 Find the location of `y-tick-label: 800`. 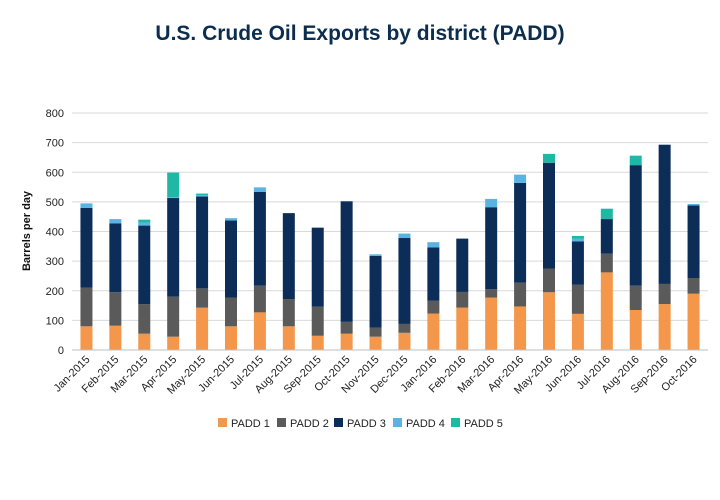

y-tick-label: 800 is located at coordinates (55, 114).